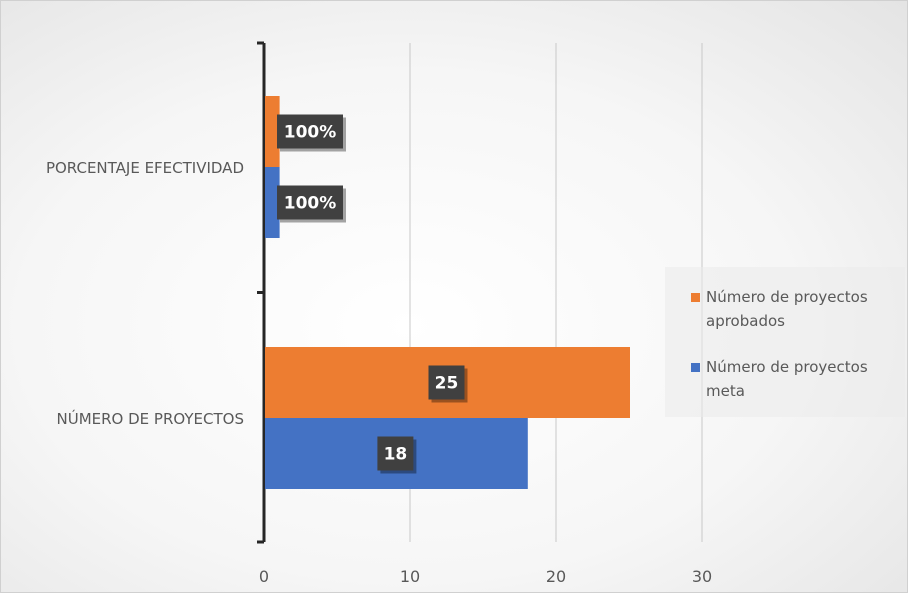 This screenshot has height=594, width=908. Describe the element at coordinates (695, 367) in the screenshot. I see `legend-swatch-meta` at that location.